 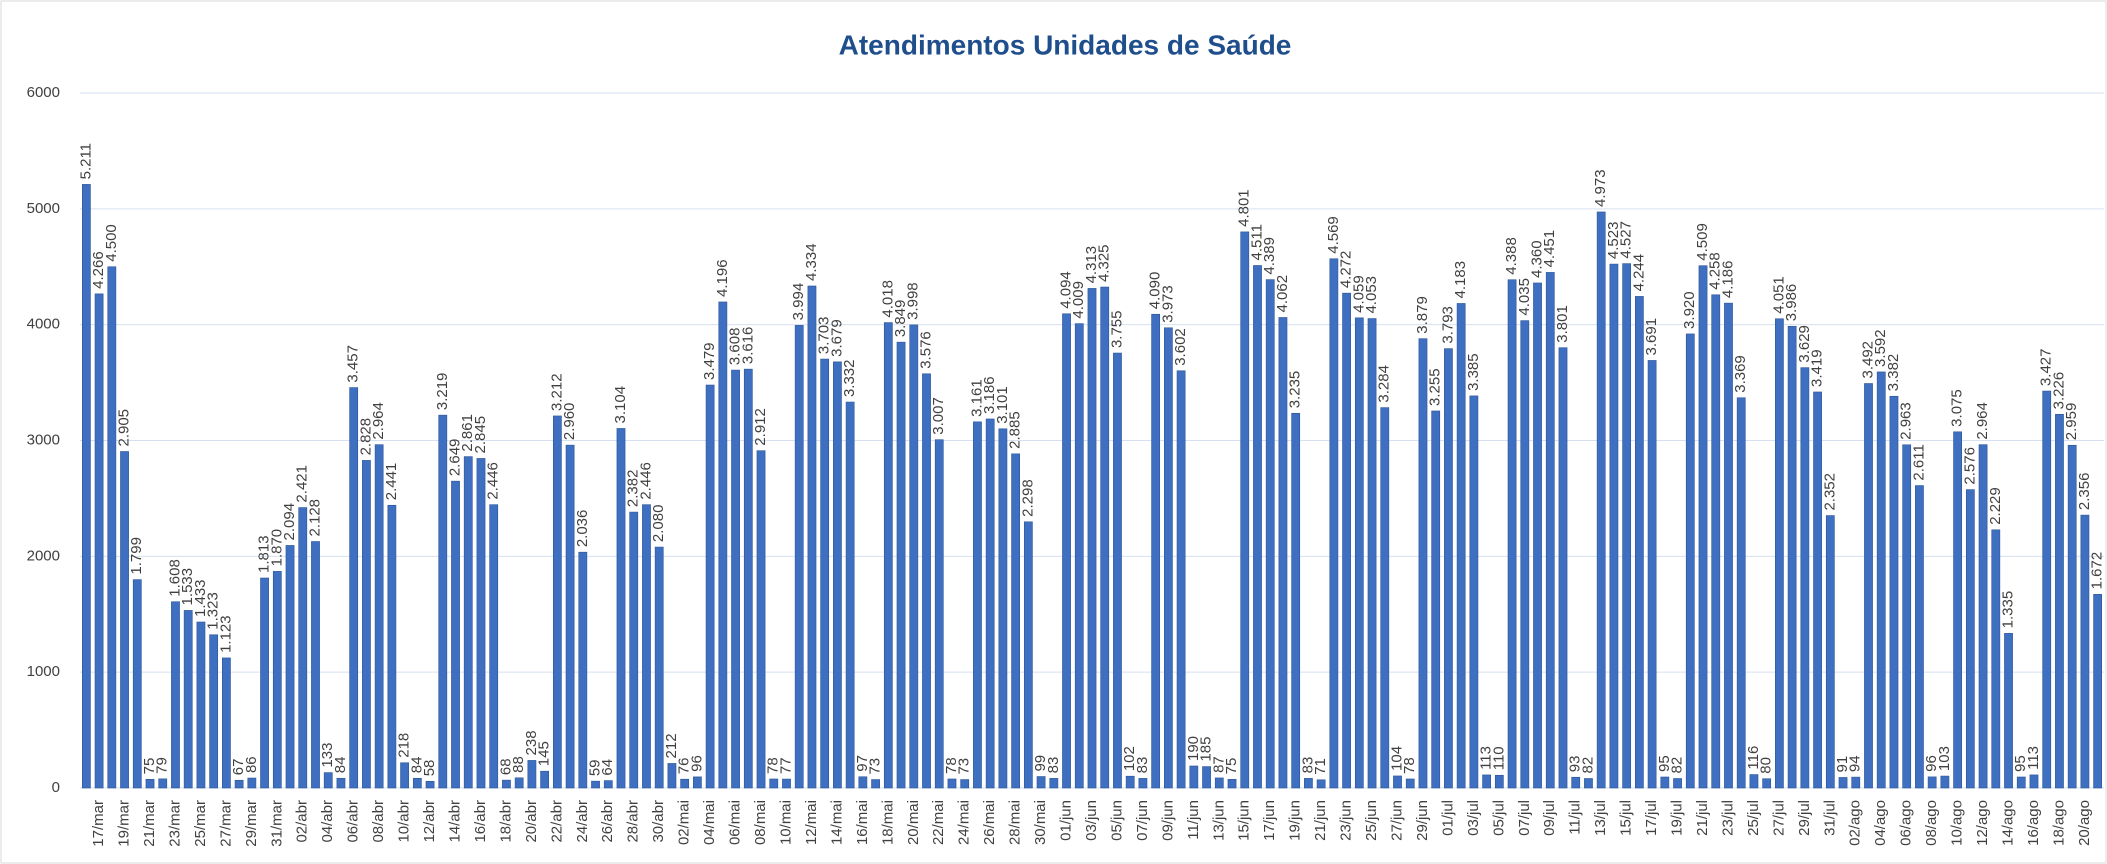 I want to click on data-label: 3.629, so click(x=1804, y=344).